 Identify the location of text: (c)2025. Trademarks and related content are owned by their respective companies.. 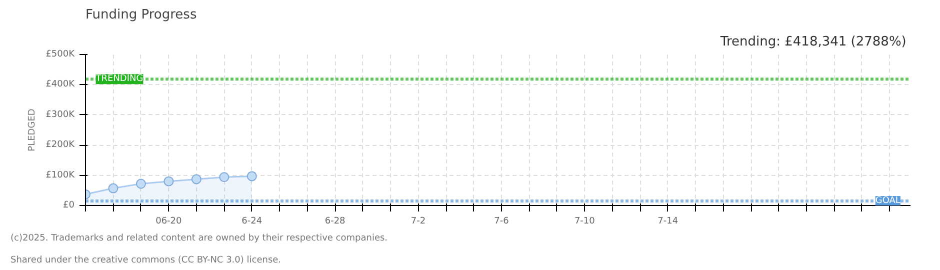
(199, 239).